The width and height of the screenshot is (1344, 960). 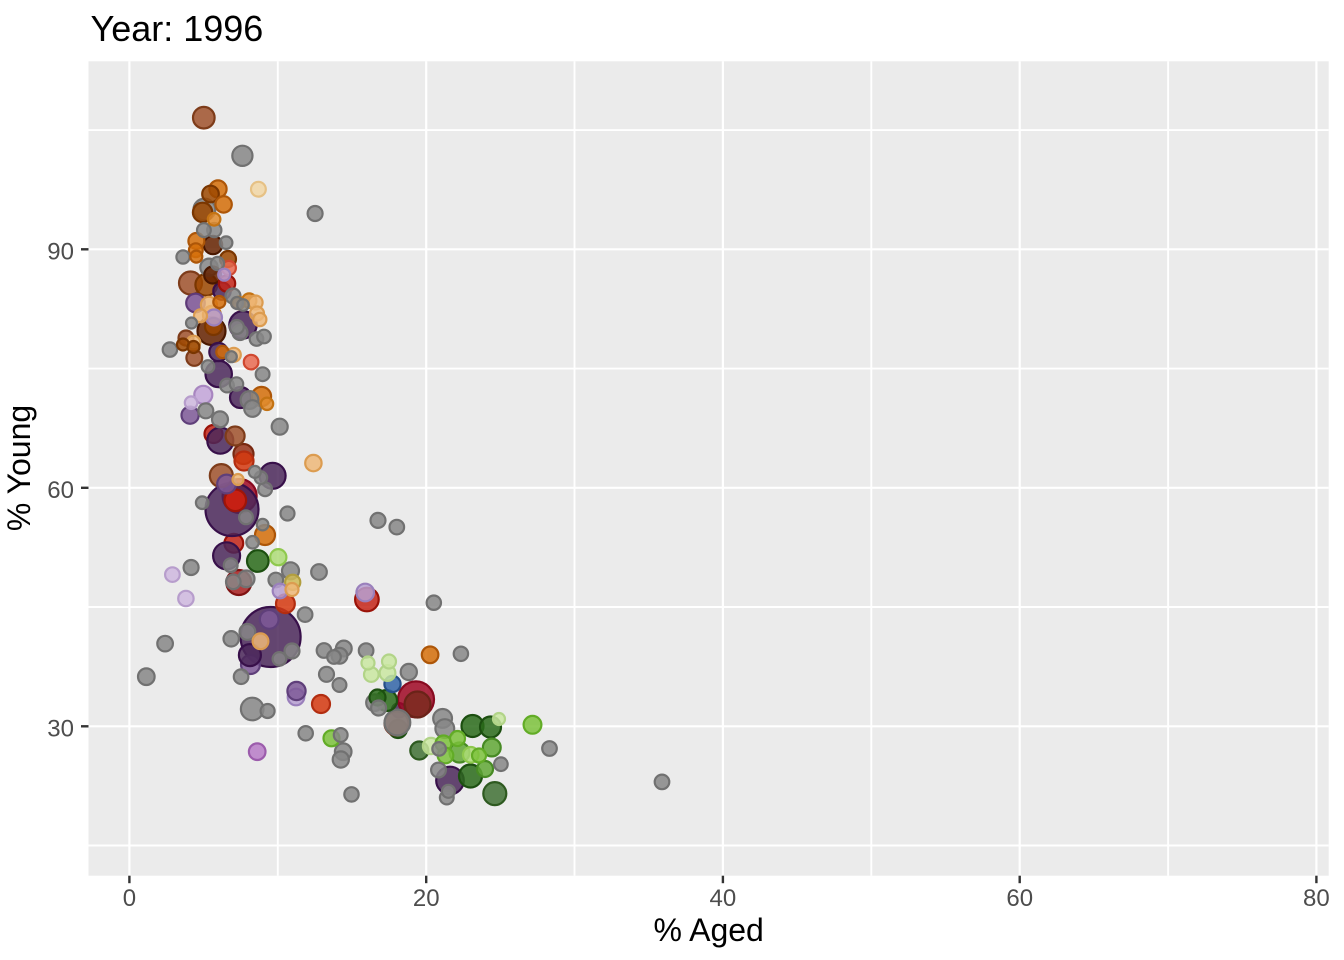 I want to click on svg-text: 90, so click(x=60, y=251).